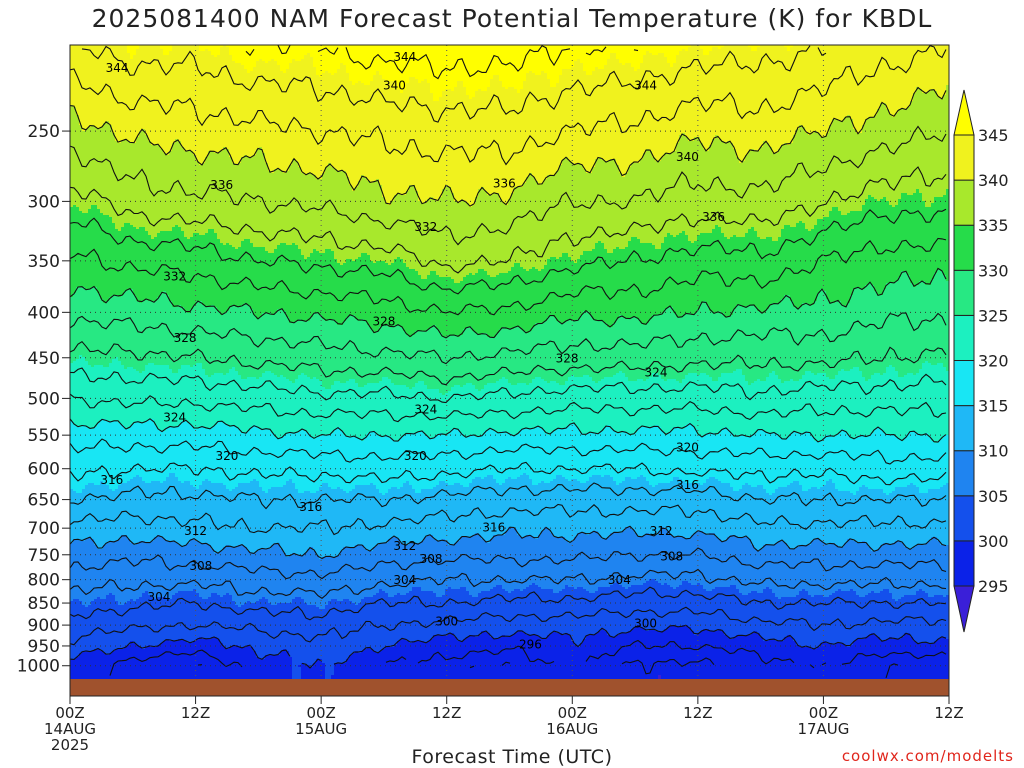 Image resolution: width=1024 pixels, height=768 pixels. Describe the element at coordinates (44, 626) in the screenshot. I see `y-tick-label-900: 900` at that location.